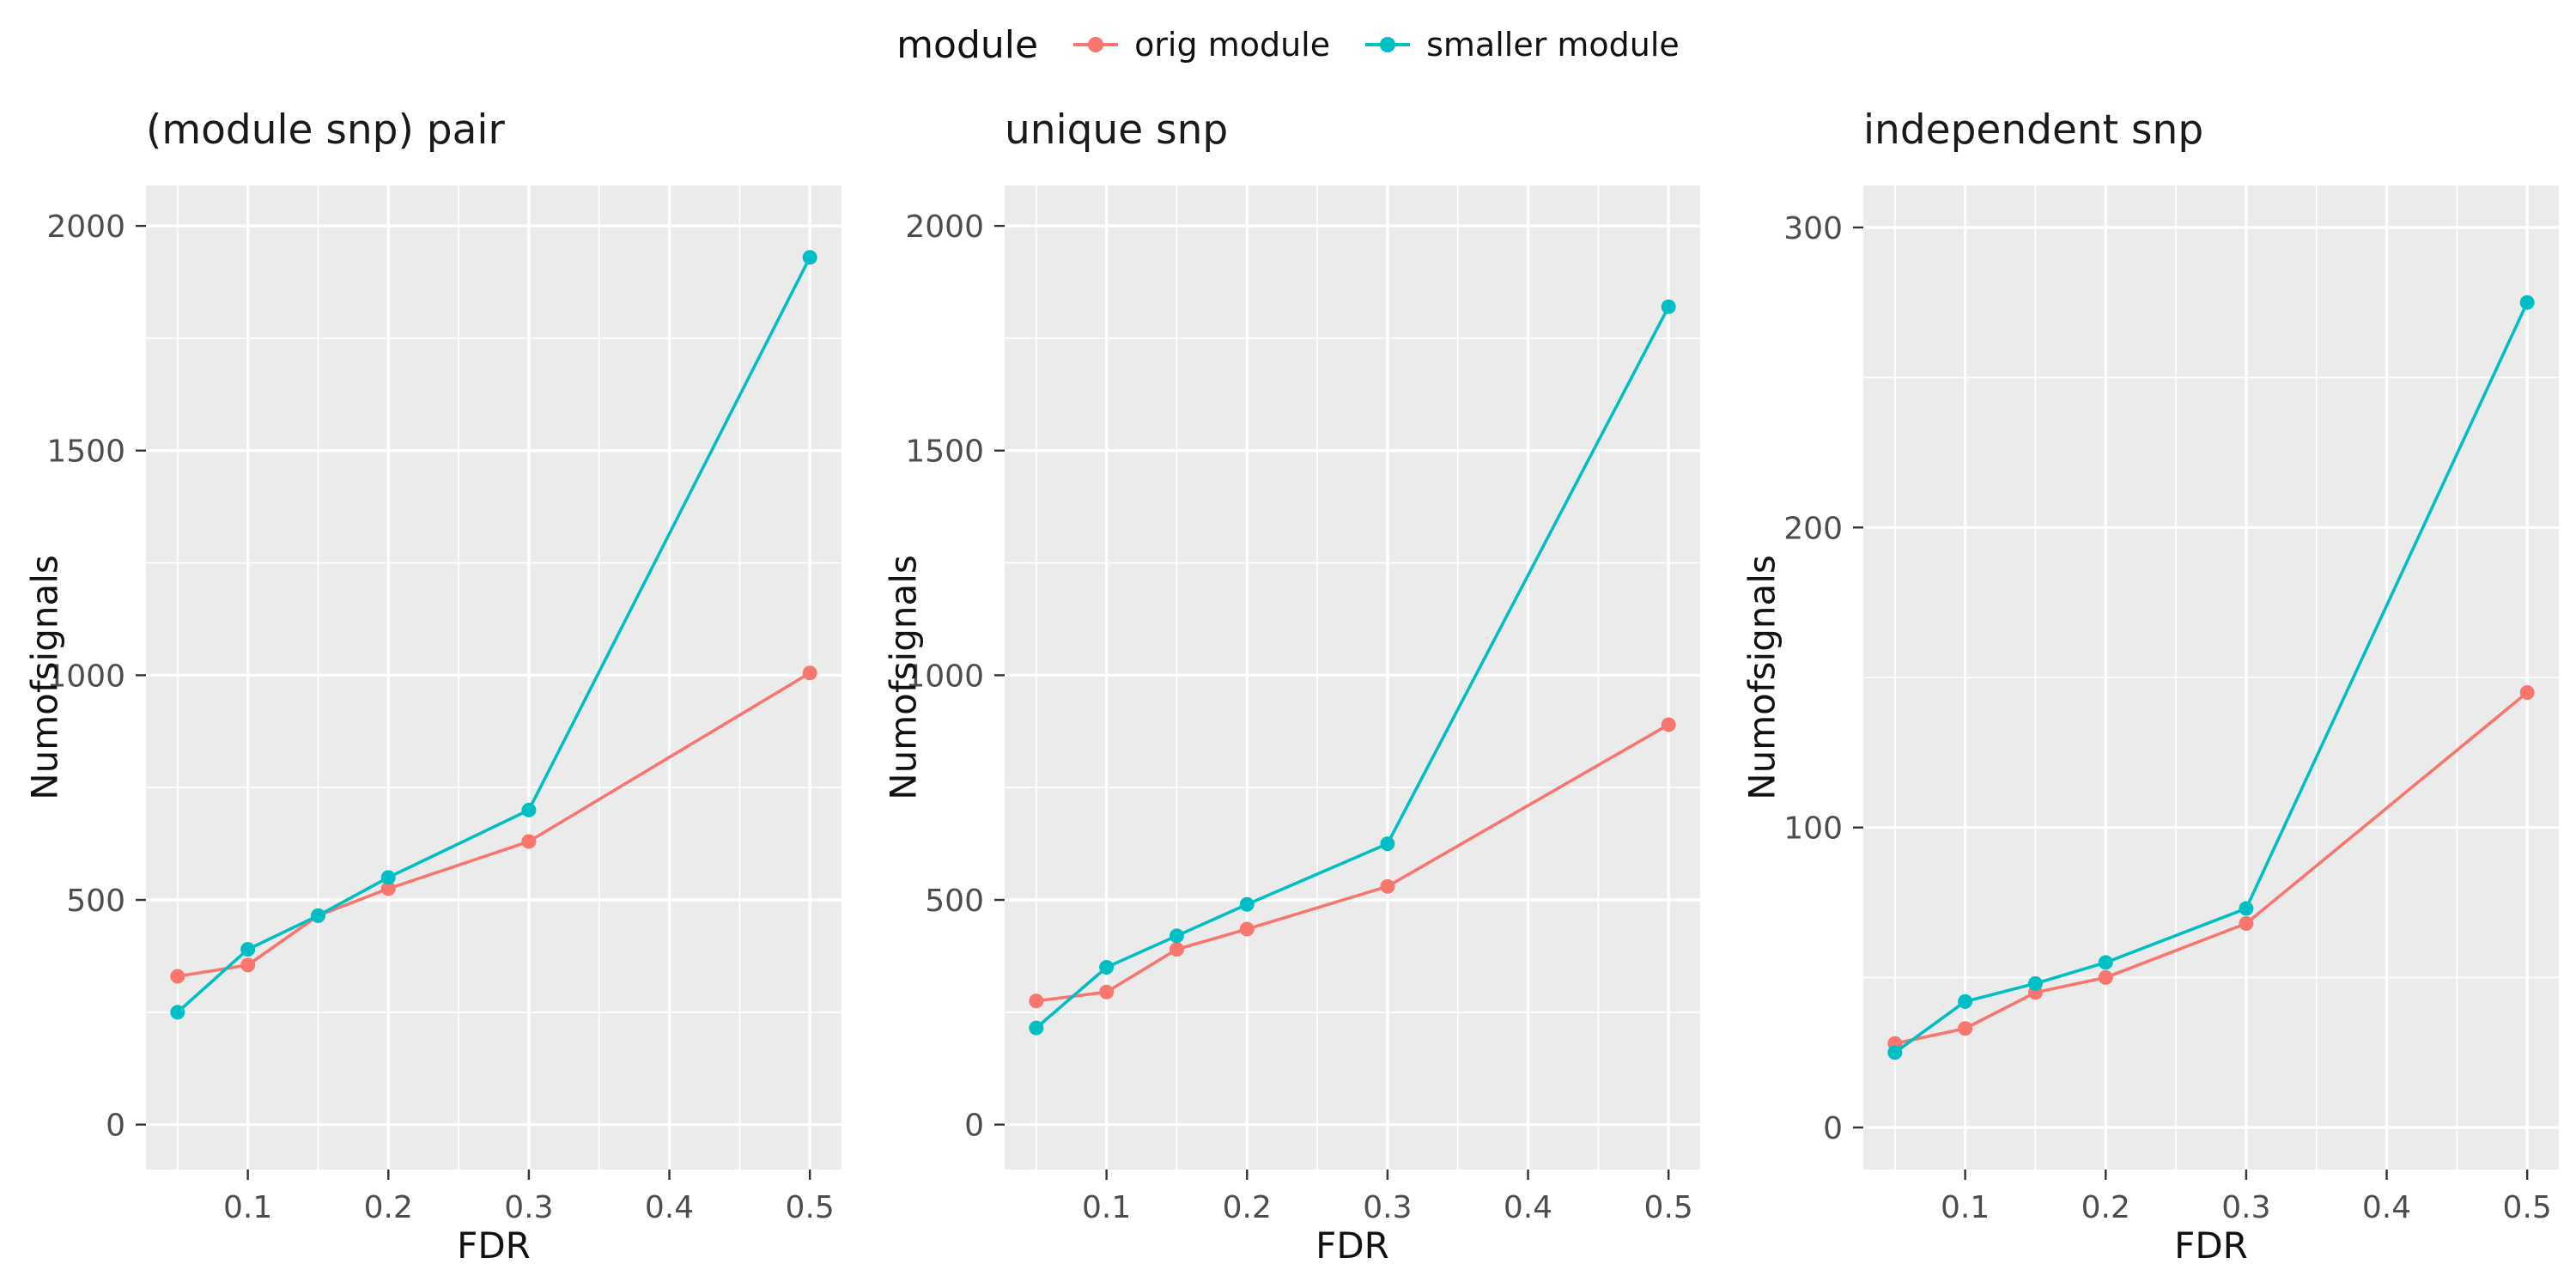  I want to click on chart-title: (module snp) pair, so click(325, 130).